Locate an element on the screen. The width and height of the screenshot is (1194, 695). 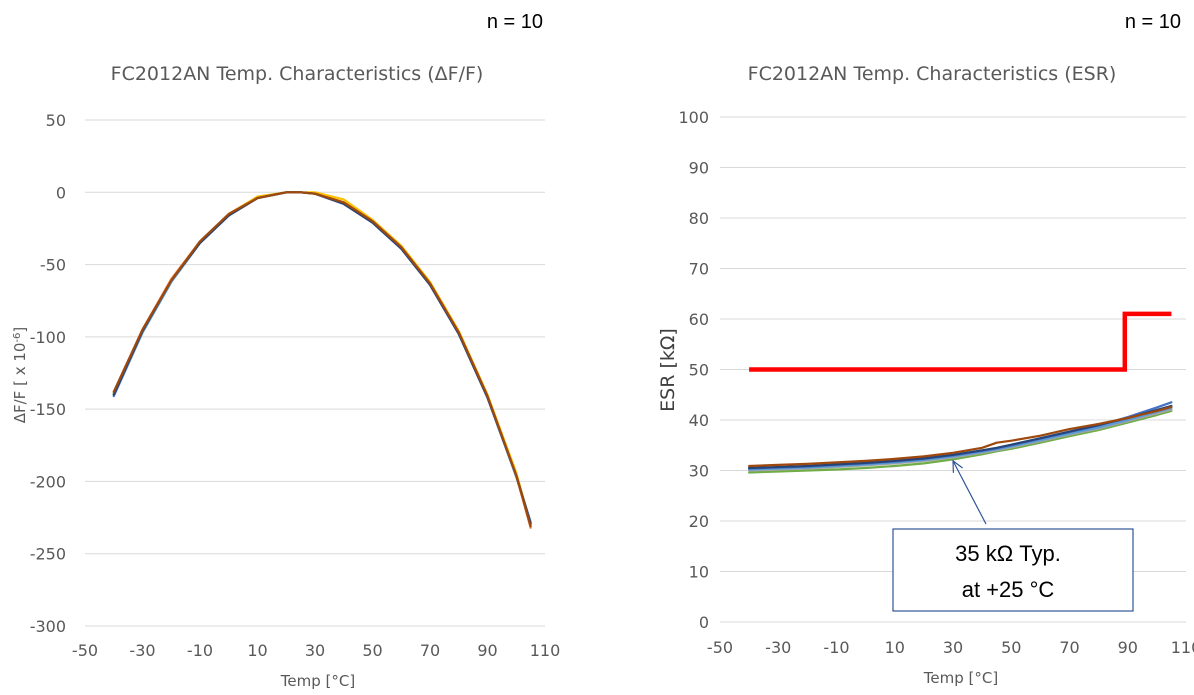
esr-y-tick-label: 30 is located at coordinates (699, 471).